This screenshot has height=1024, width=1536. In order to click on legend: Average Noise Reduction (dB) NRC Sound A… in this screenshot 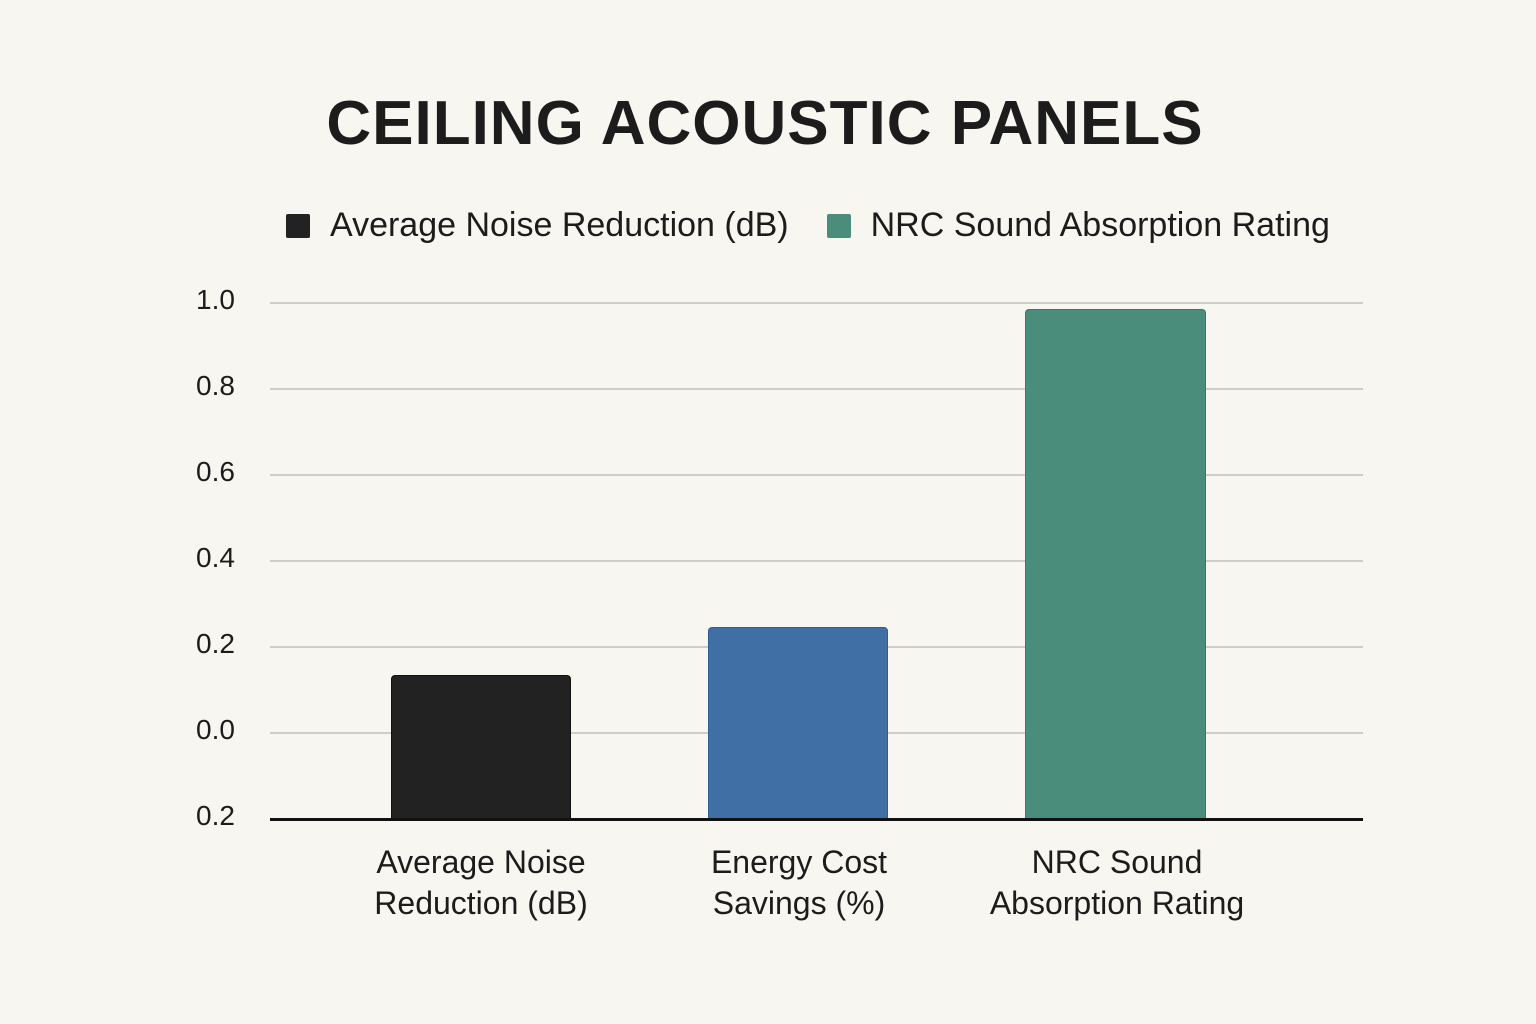, I will do `click(827, 225)`.